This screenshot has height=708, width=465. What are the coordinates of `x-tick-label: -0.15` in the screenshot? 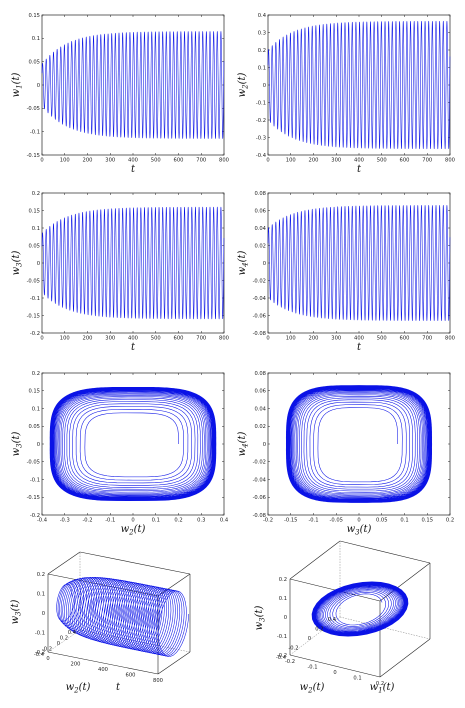 It's located at (290, 521).